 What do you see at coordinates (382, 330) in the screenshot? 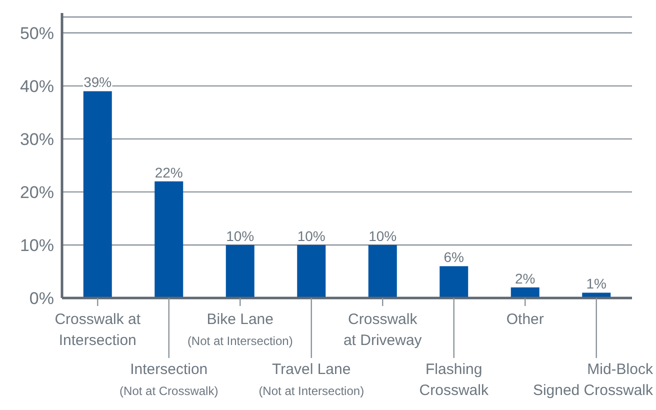
I see `x-tick-label: Crosswalk at Driveway` at bounding box center [382, 330].